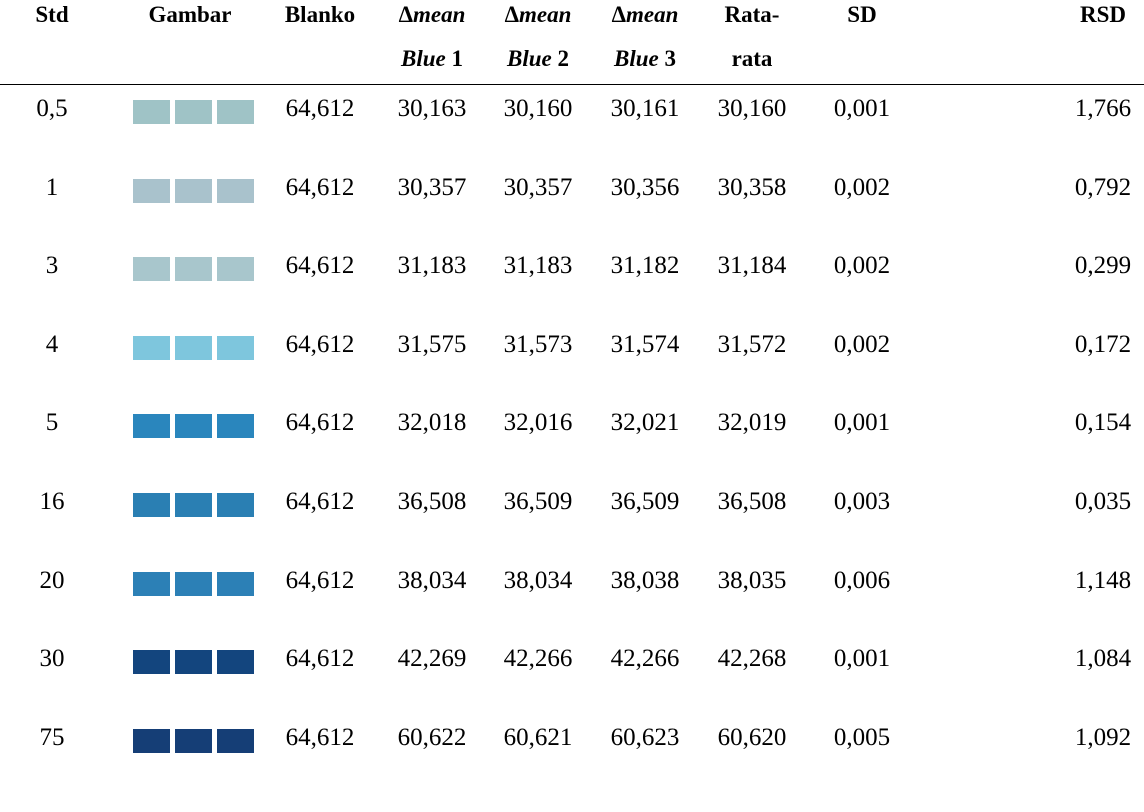 This screenshot has width=1144, height=812. Describe the element at coordinates (645, 266) in the screenshot. I see `cell: 31,182` at that location.